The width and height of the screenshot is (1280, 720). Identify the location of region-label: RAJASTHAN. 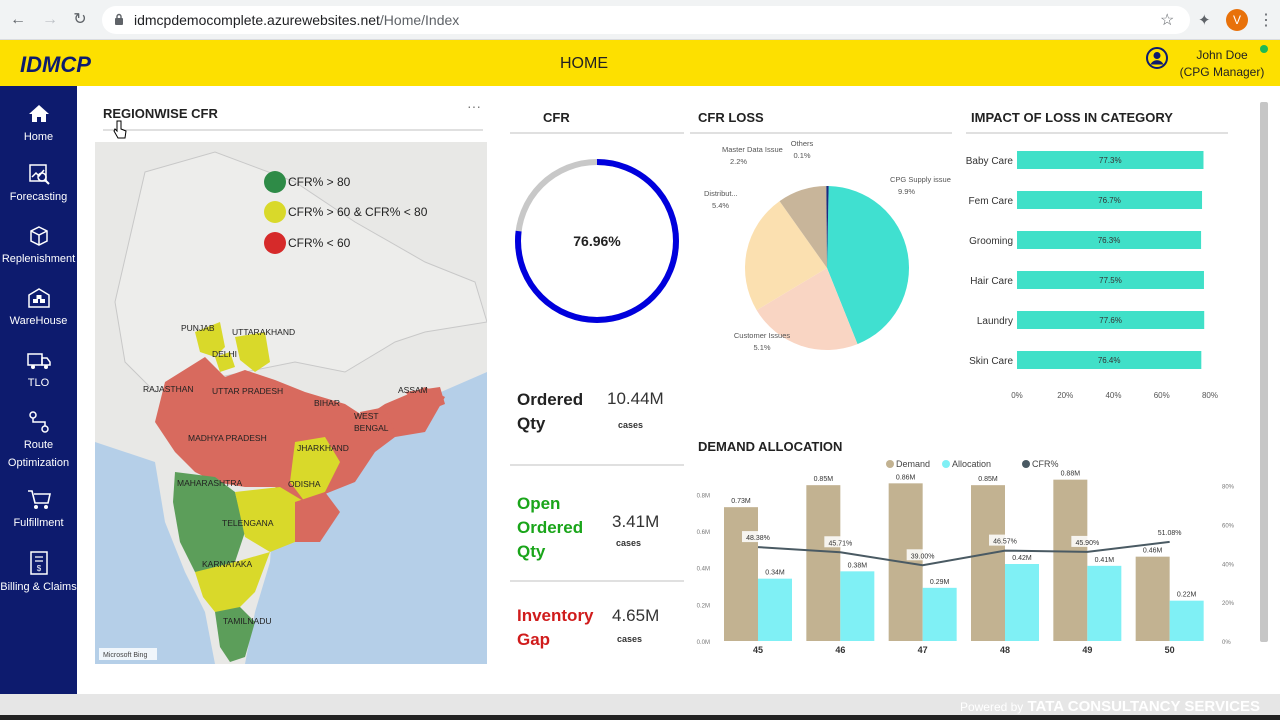
(168, 389).